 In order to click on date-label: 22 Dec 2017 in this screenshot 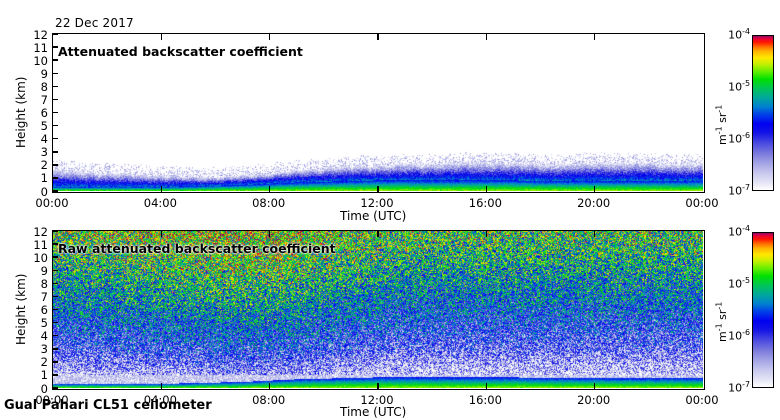, I will do `click(94, 23)`.